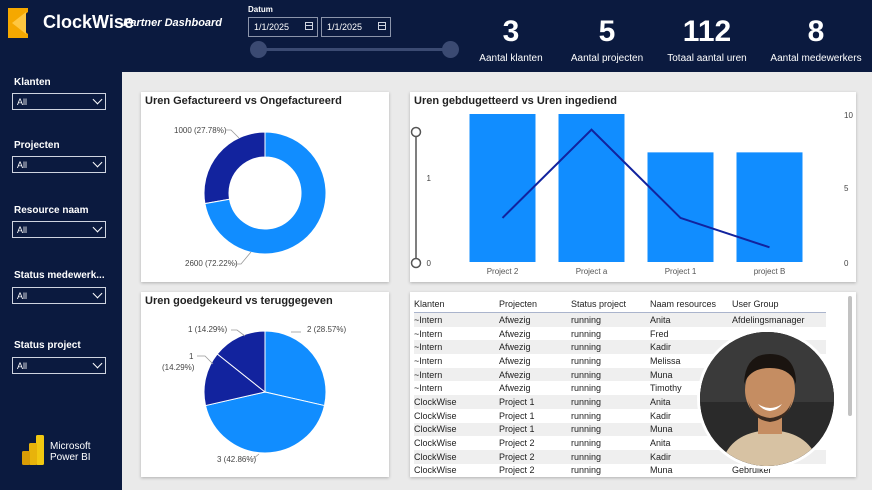 This screenshot has width=872, height=490. I want to click on pie-chart: 2 (28.57%) 3 (42.86%) 1 (14.29%) 1 (14.29%), so click(265, 384).